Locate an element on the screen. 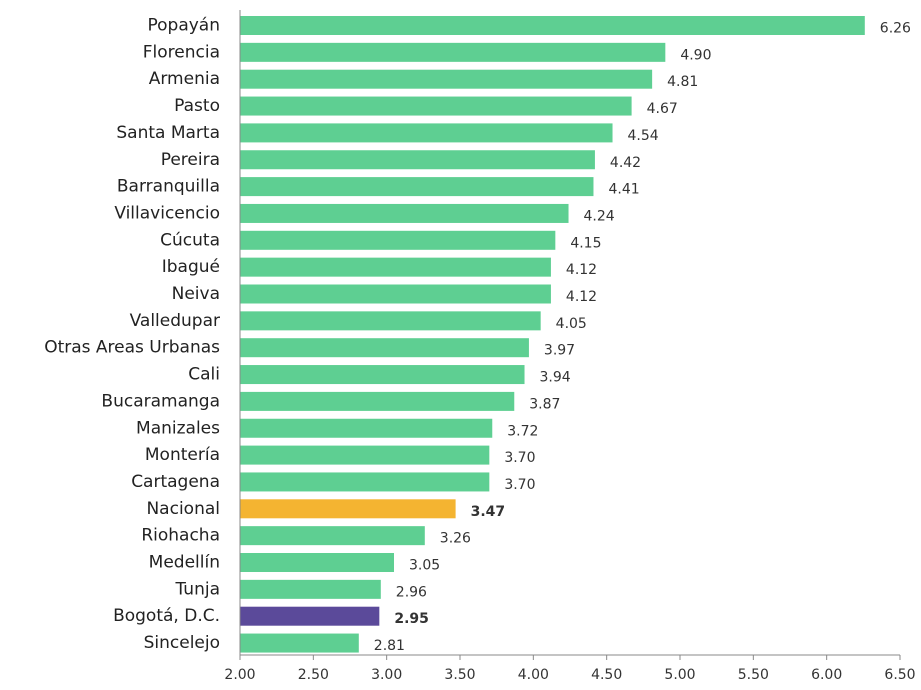 The image size is (921, 690). category-label-riohacha: Riohacha is located at coordinates (180, 536).